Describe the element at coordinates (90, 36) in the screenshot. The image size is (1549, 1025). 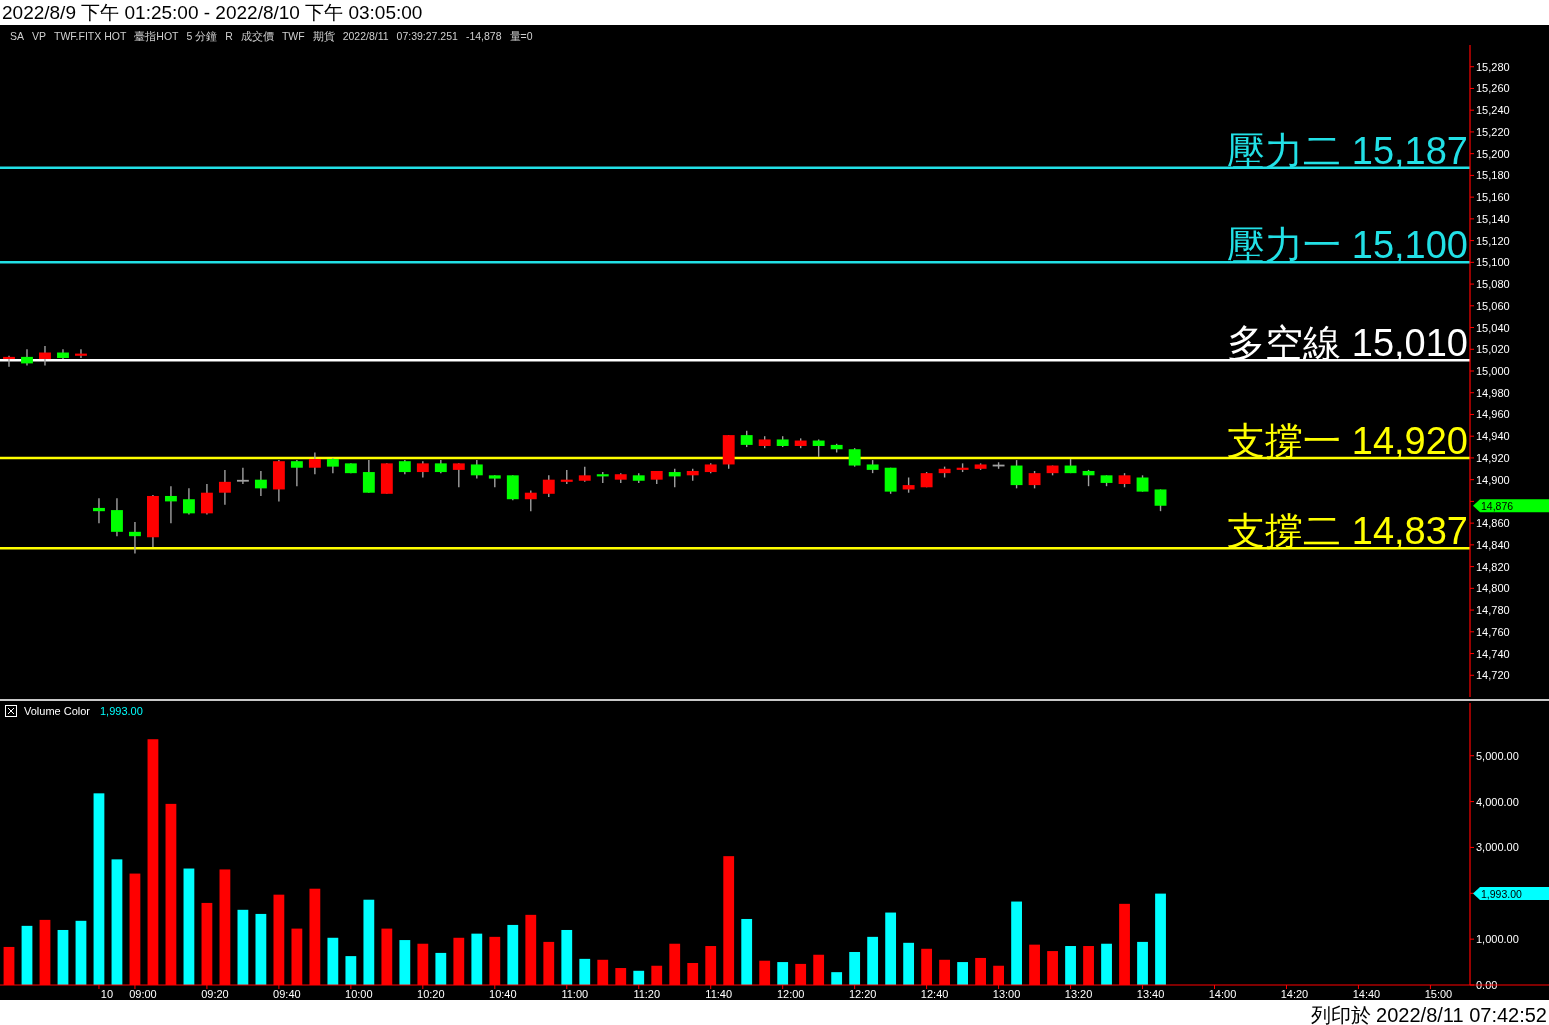
I see `text: TWF.FITX HOT` at that location.